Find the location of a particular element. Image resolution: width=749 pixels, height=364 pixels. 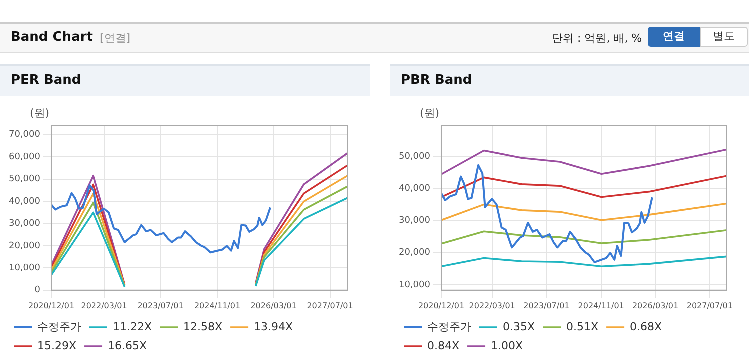

text: 연결 is located at coordinates (674, 37).